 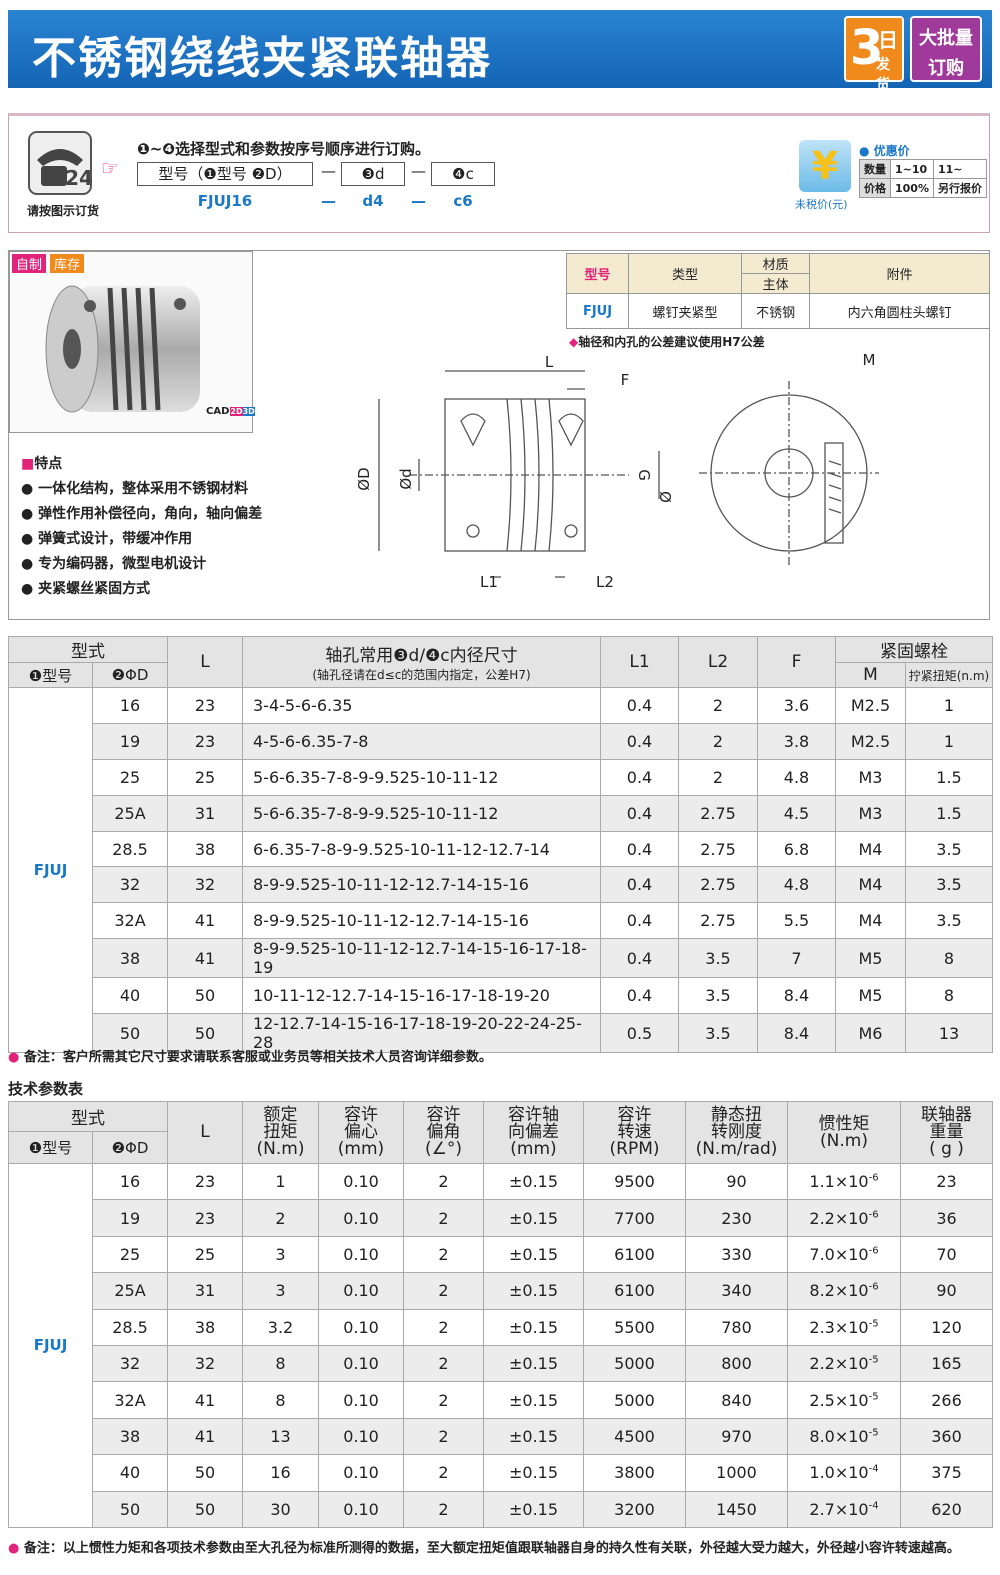 I want to click on spec-cell: 不锈钢, so click(x=775, y=311).